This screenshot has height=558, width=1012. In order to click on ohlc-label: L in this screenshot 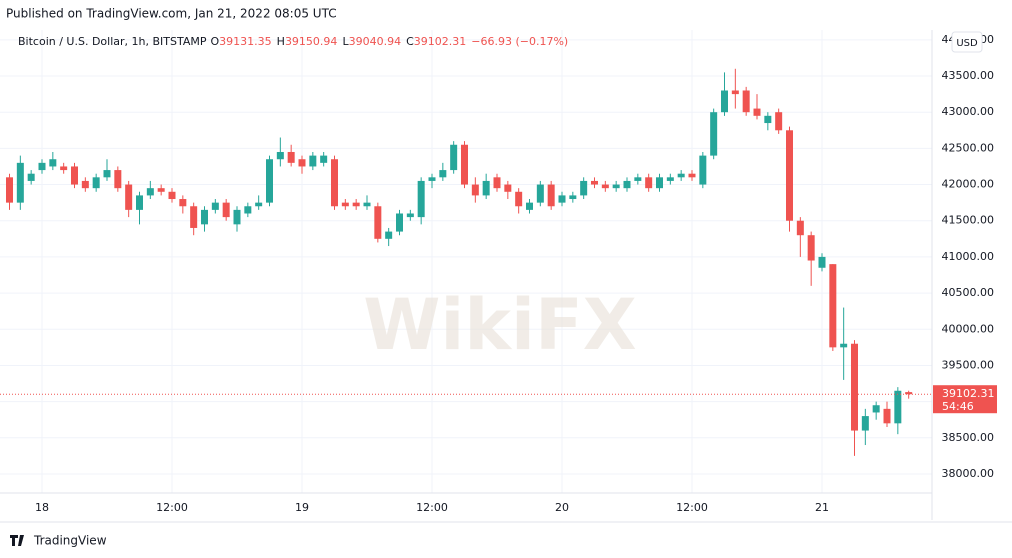, I will do `click(345, 41)`.